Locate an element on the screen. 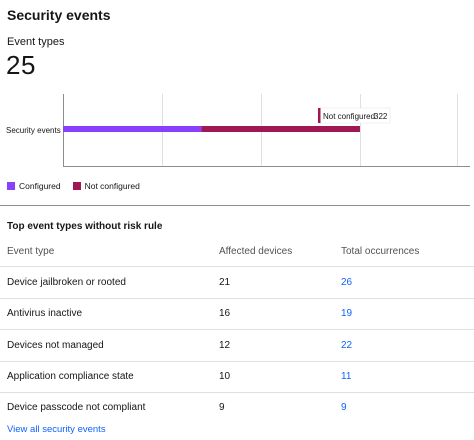 The height and width of the screenshot is (440, 474). header-event-type: Event type is located at coordinates (31, 251).